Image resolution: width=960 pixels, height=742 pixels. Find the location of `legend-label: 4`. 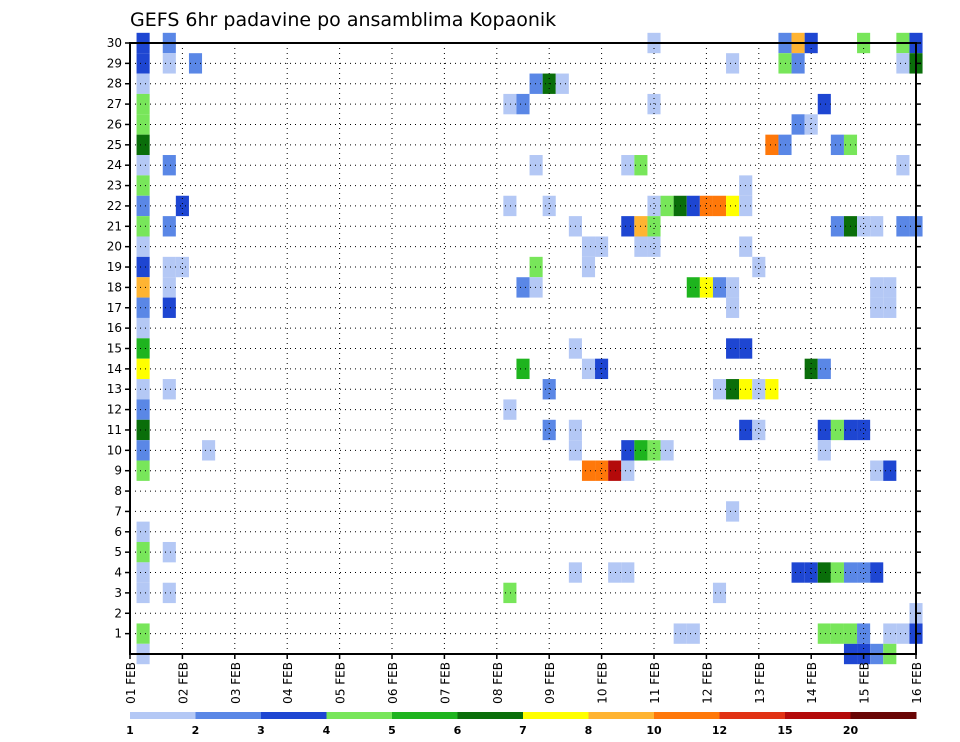

legend-label: 4 is located at coordinates (327, 730).